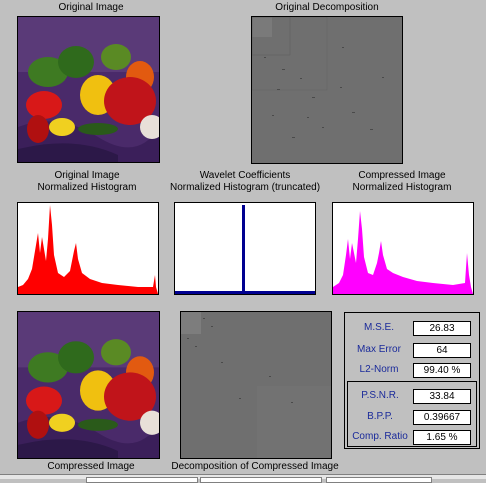 Image resolution: width=486 pixels, height=483 pixels. I want to click on hist-original-plot, so click(88, 249).